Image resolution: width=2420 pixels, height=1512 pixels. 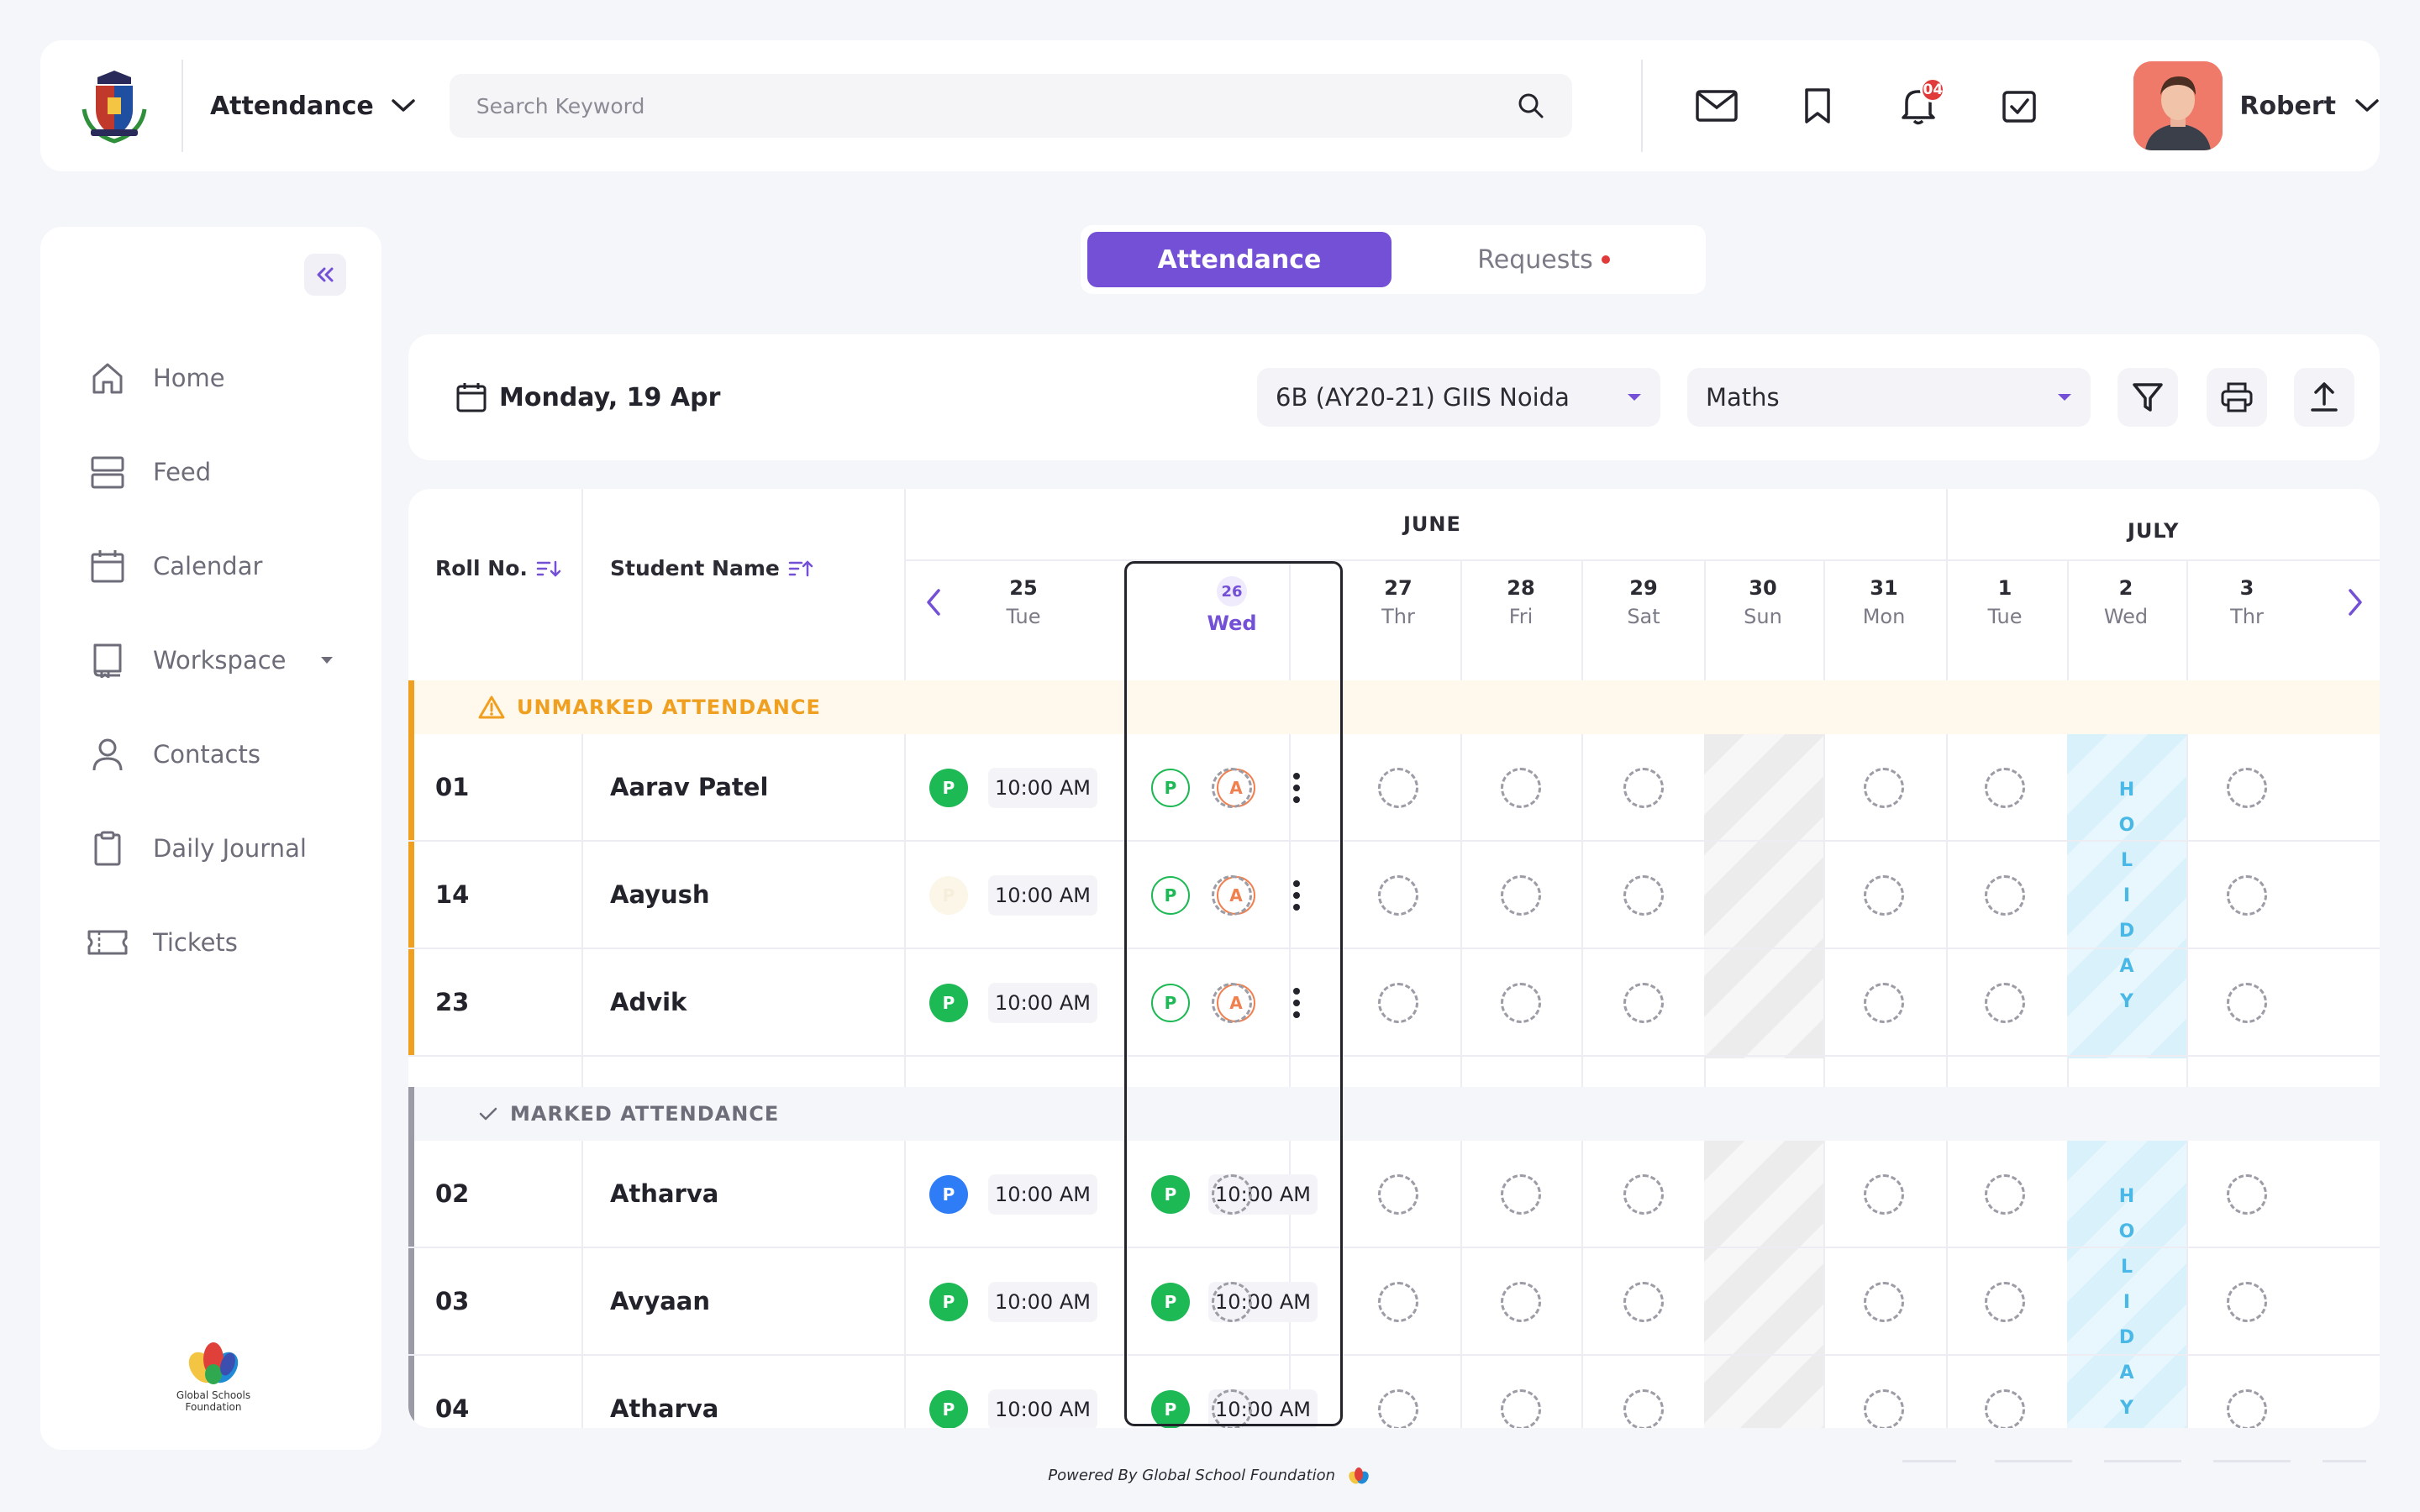 What do you see at coordinates (1817, 105) in the screenshot?
I see `bookmark-button` at bounding box center [1817, 105].